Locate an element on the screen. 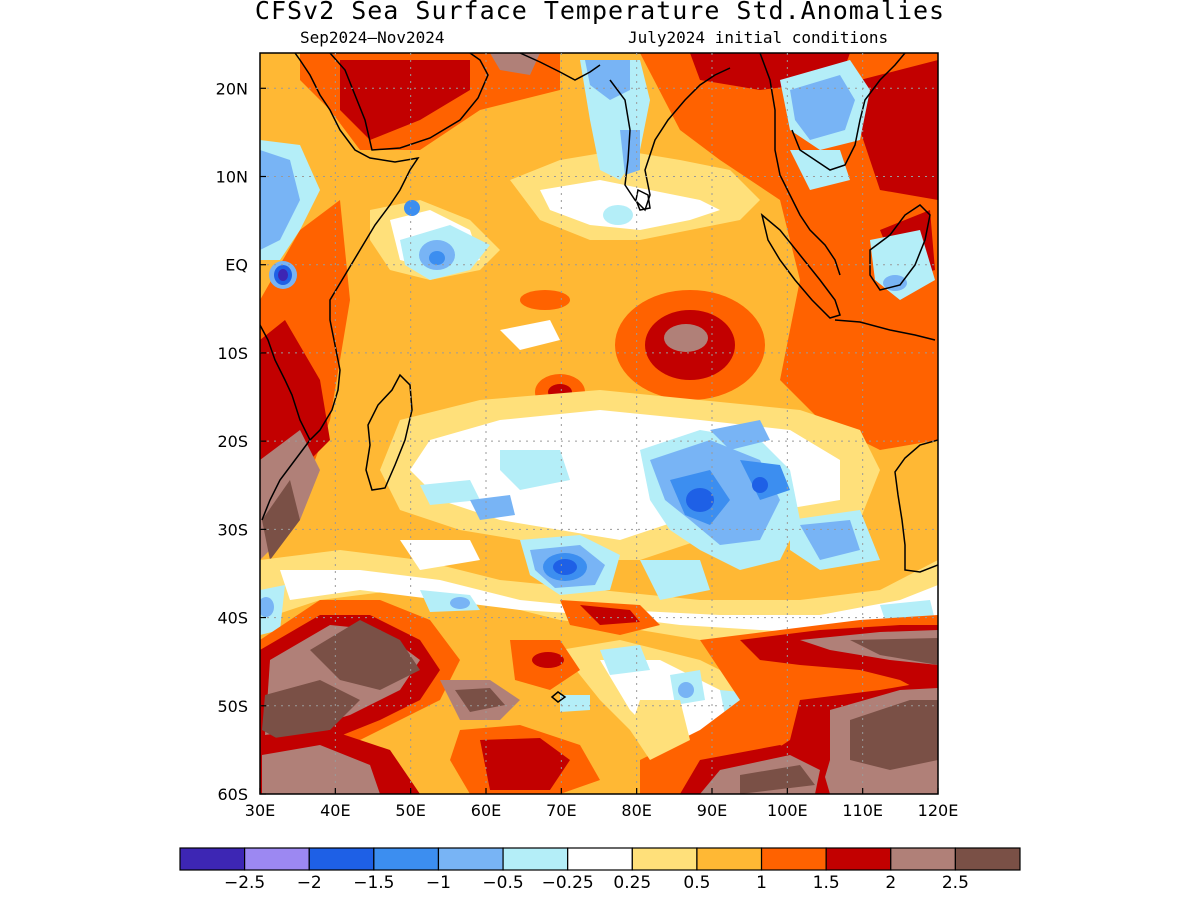  colorbar-label: −2.5 is located at coordinates (244, 883).